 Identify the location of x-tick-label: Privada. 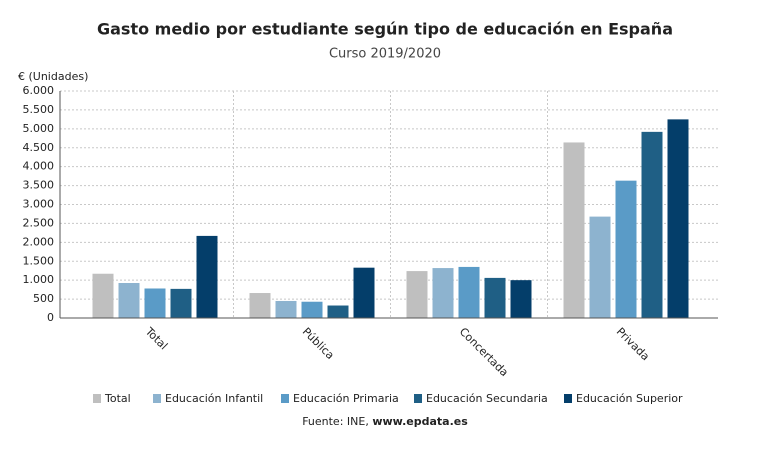
(633, 344).